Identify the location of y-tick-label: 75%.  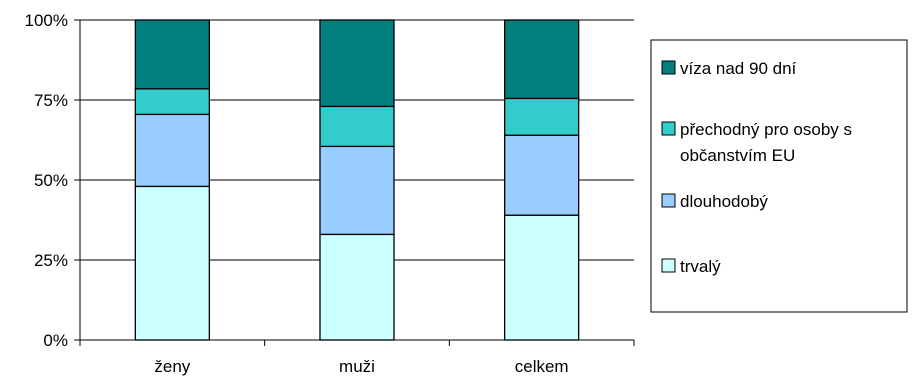
(51, 100).